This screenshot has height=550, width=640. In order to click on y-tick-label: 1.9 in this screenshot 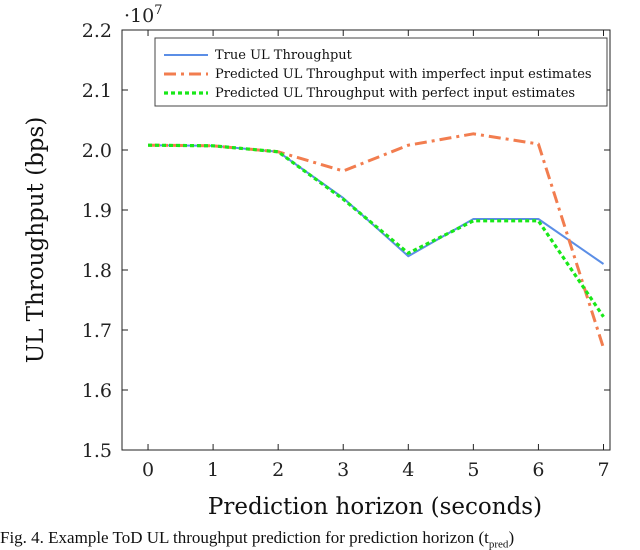, I will do `click(97, 211)`.